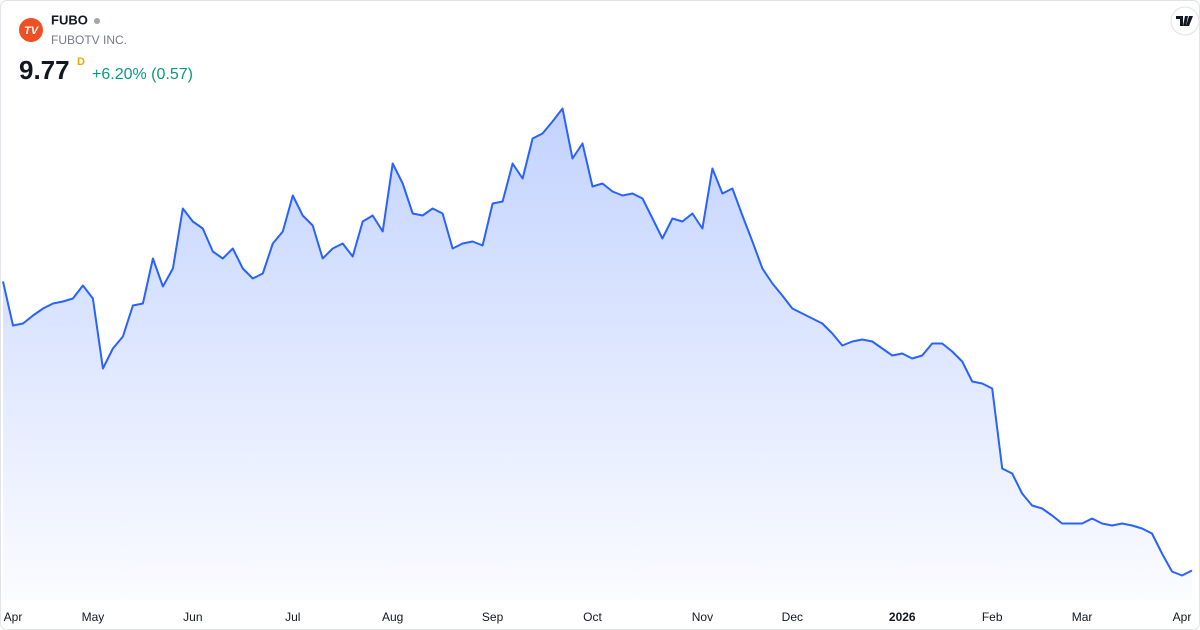  What do you see at coordinates (192, 617) in the screenshot?
I see `x-tick-label: Jun` at bounding box center [192, 617].